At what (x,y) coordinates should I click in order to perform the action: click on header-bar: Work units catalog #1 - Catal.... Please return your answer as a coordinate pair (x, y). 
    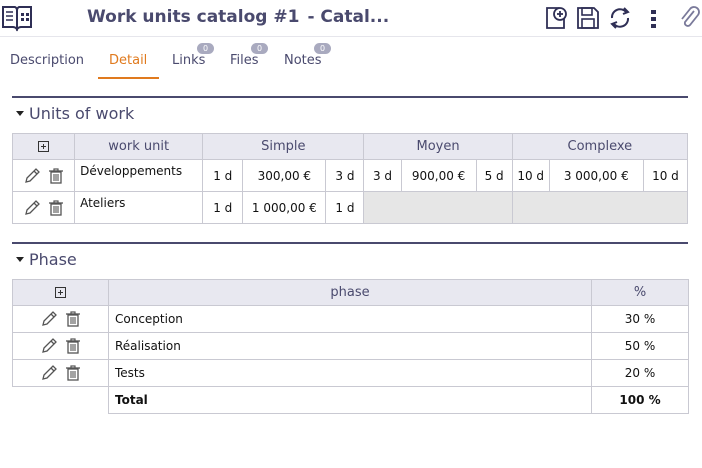
    Looking at the image, I should click on (351, 18).